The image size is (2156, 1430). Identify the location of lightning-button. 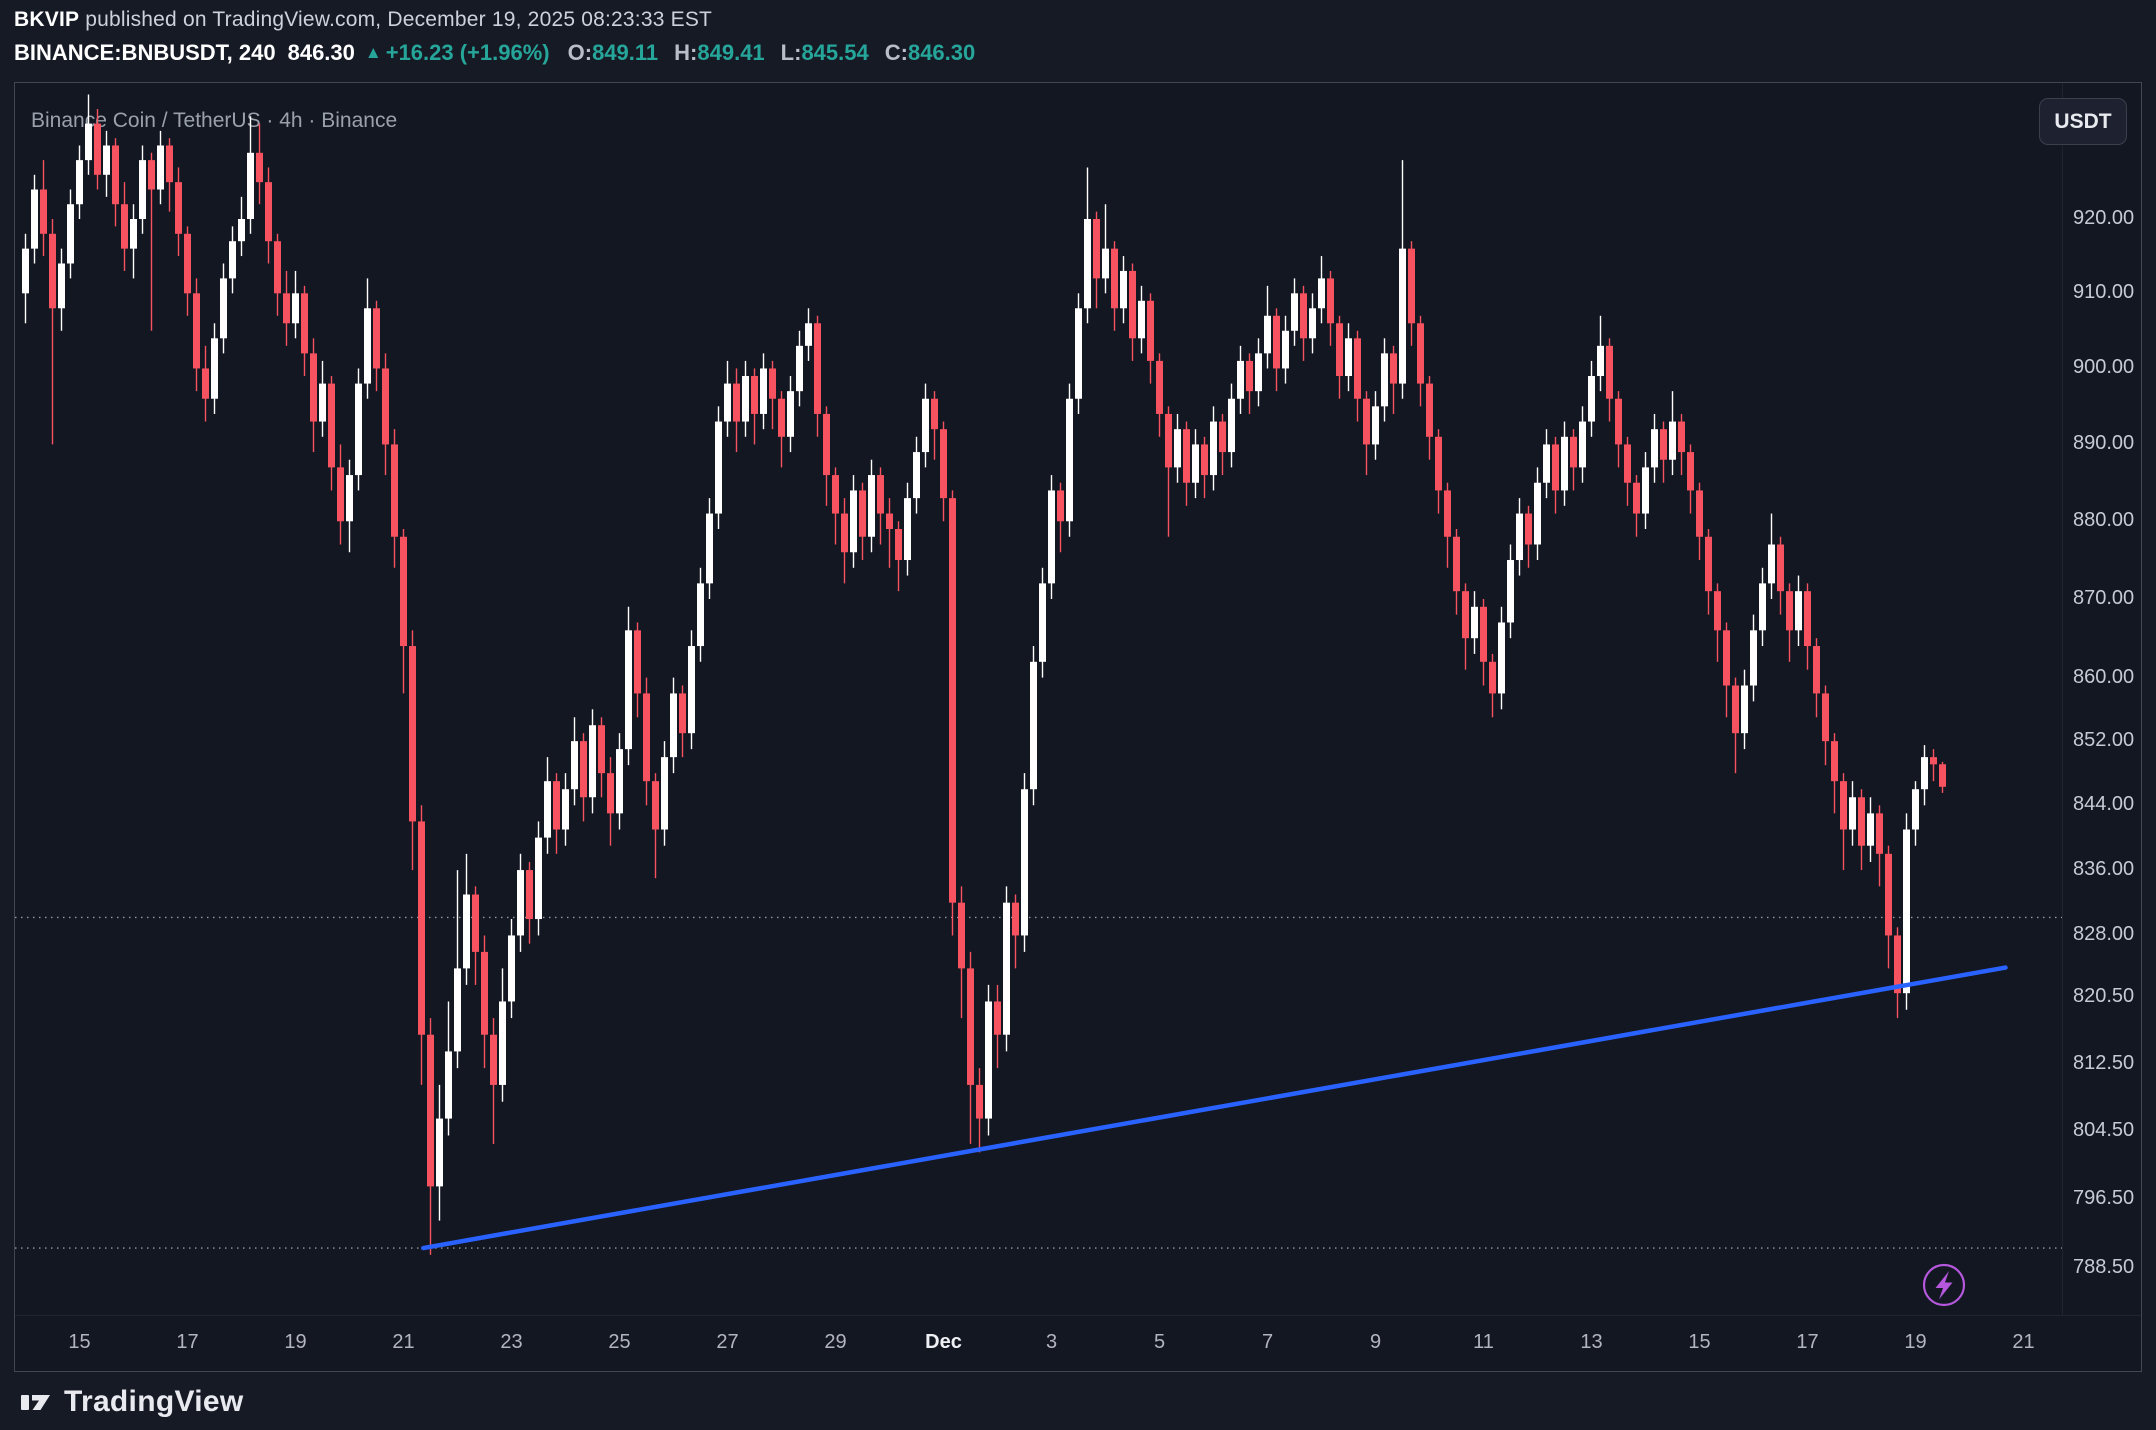
(1944, 1285).